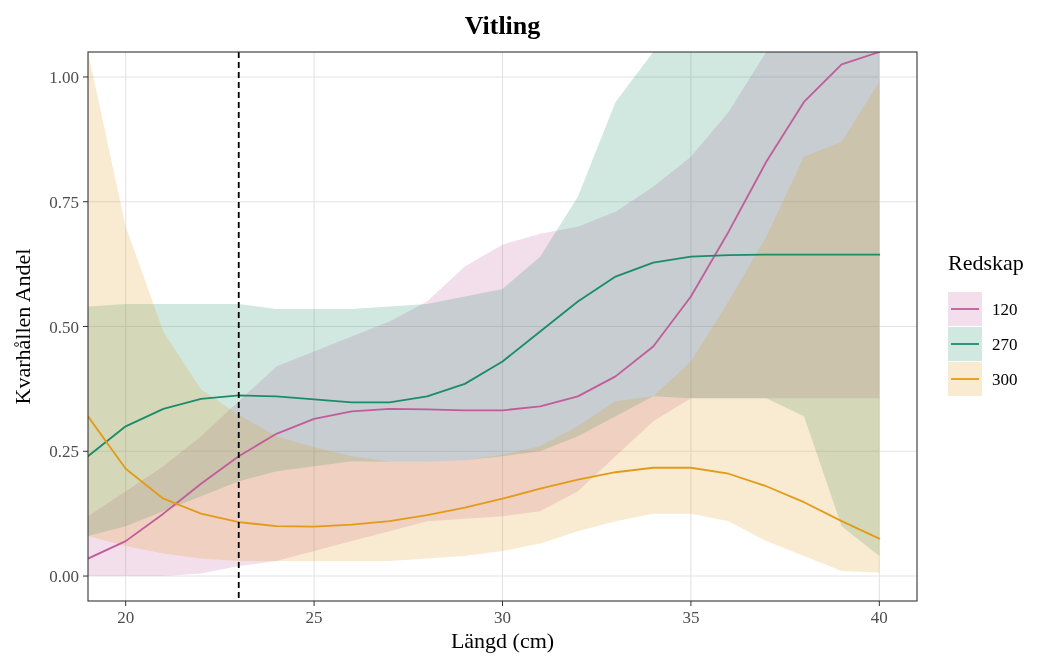 The height and width of the screenshot is (659, 1040). I want to click on x-tick-label: 25, so click(314, 617).